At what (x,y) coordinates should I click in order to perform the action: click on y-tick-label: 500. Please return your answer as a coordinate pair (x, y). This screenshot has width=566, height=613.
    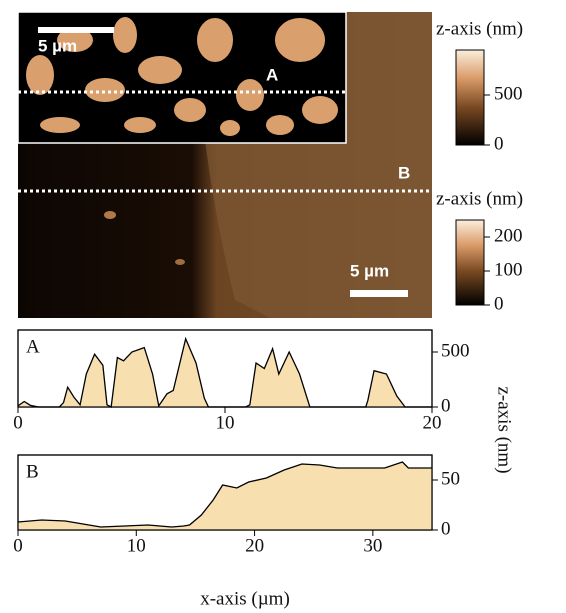
    Looking at the image, I should click on (455, 350).